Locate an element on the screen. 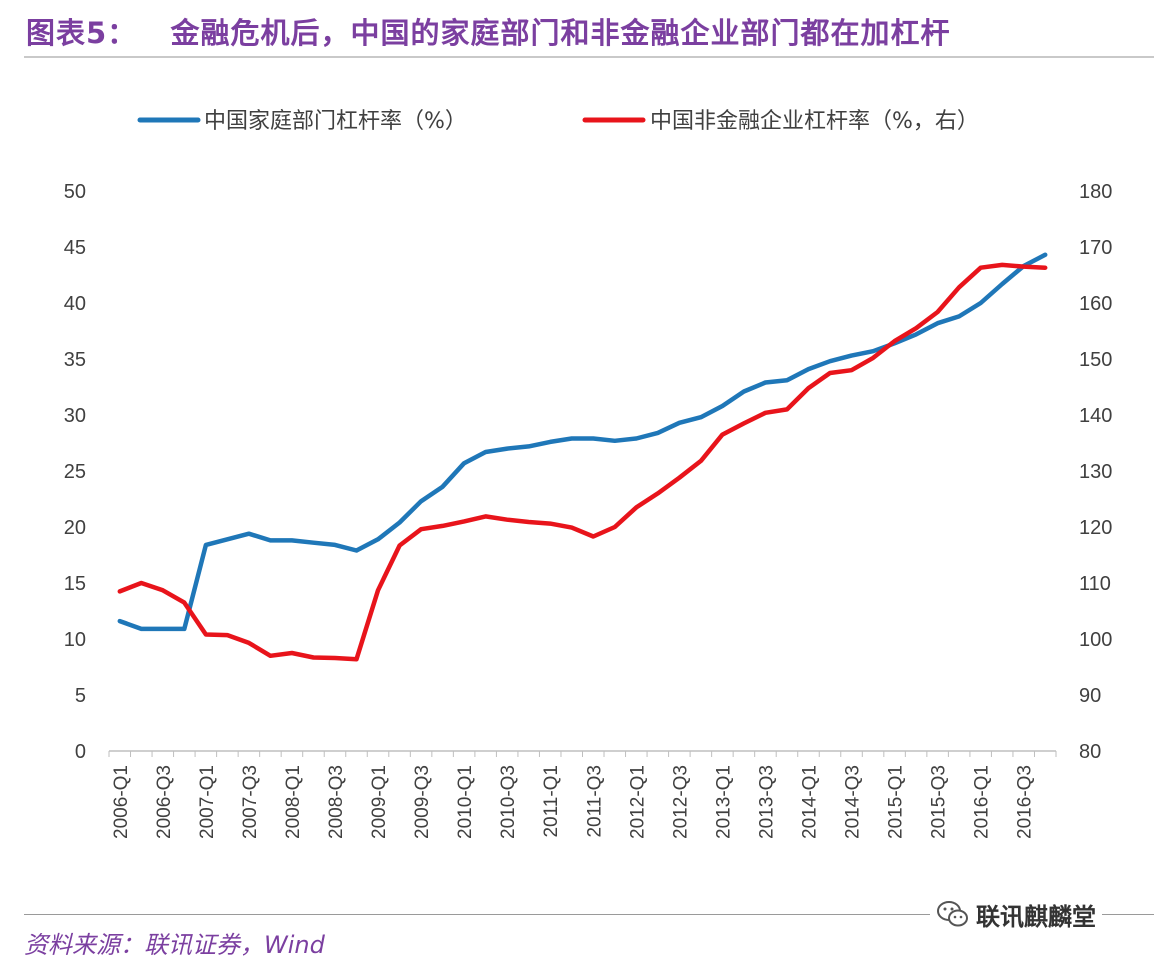  watermark-text: 联讯麒麟堂 is located at coordinates (1036, 916).